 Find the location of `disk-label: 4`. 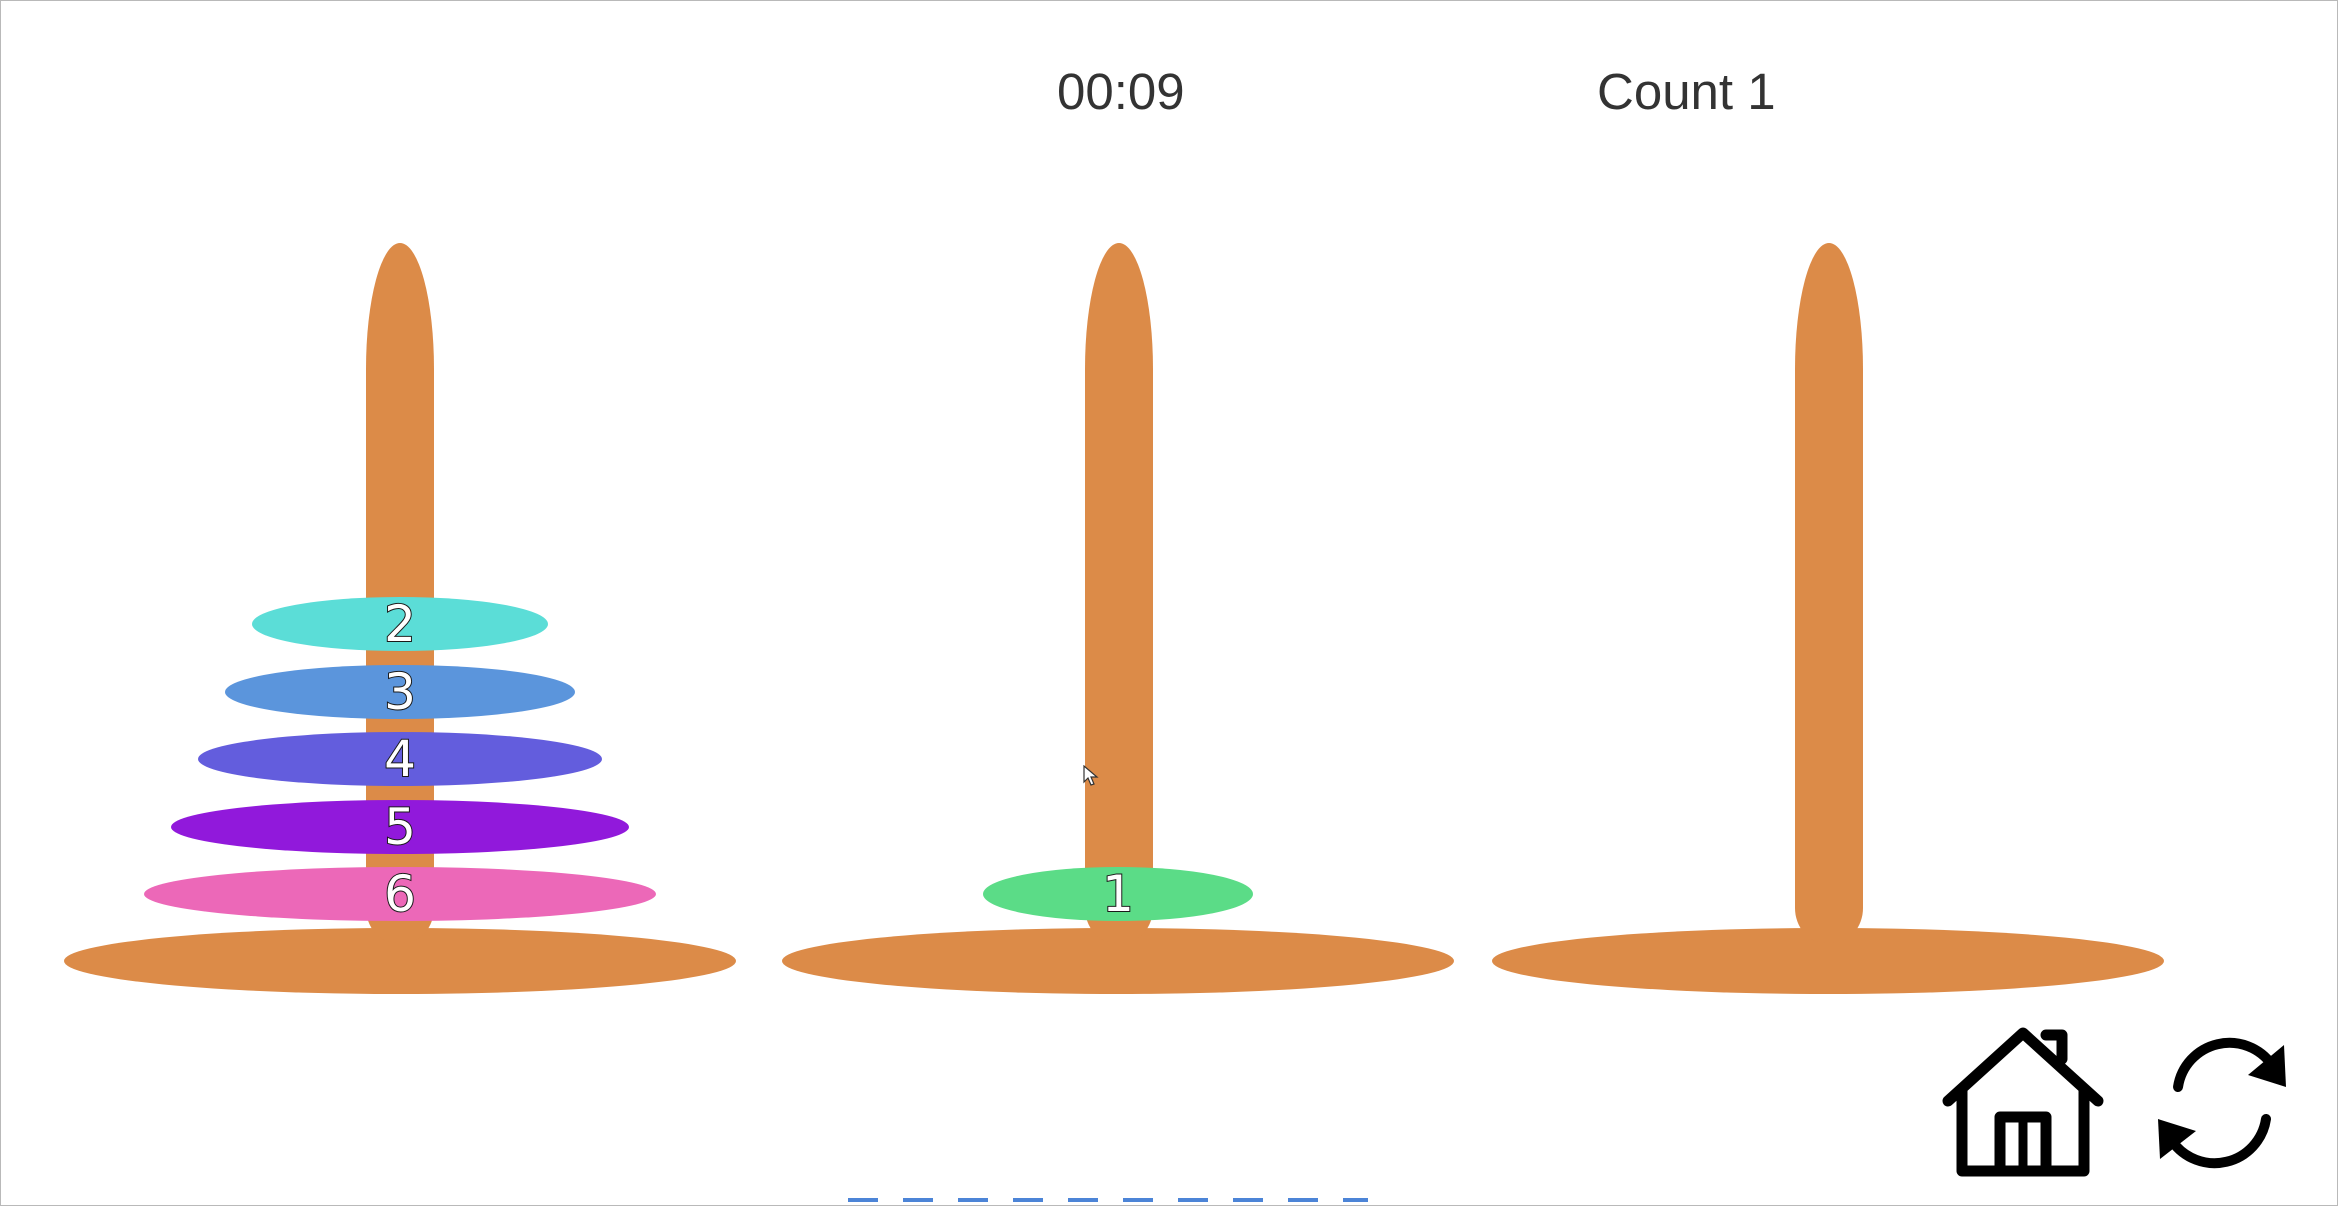

disk-label: 4 is located at coordinates (400, 759).